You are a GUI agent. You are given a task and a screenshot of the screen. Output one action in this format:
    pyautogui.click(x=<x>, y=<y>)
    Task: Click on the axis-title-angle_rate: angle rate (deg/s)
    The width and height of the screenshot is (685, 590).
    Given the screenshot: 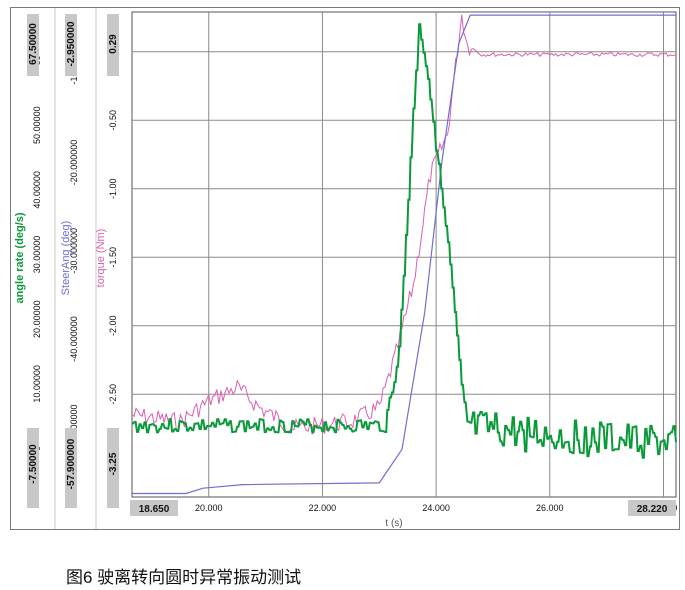 What is the action you would take?
    pyautogui.click(x=20, y=257)
    